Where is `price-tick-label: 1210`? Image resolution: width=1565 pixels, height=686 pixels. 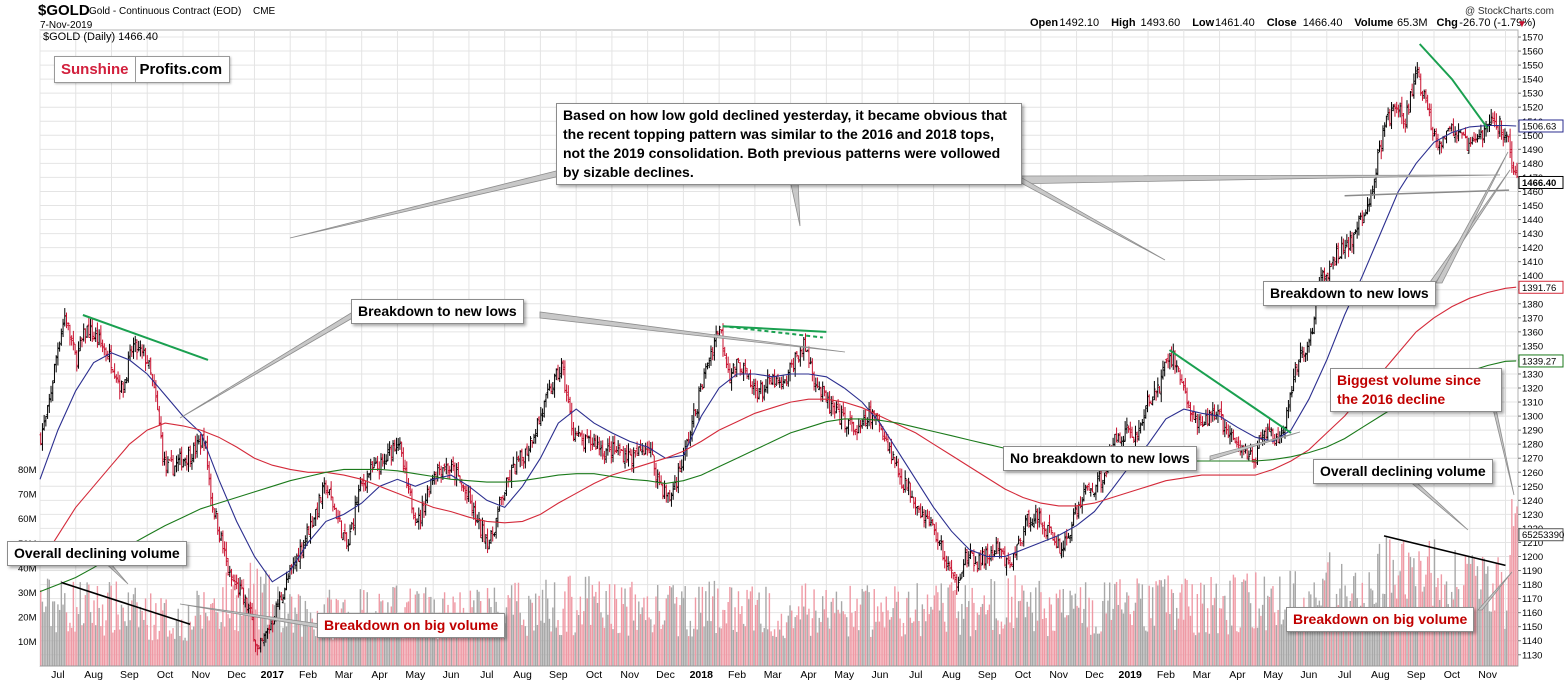 price-tick-label: 1210 is located at coordinates (1532, 543).